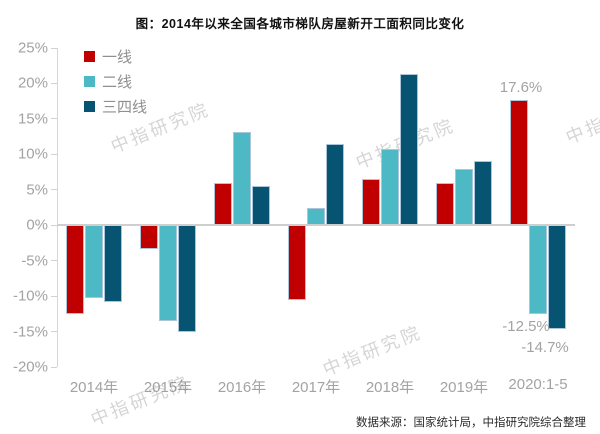  What do you see at coordinates (316, 217) in the screenshot?
I see `bar-二线-2017年` at bounding box center [316, 217].